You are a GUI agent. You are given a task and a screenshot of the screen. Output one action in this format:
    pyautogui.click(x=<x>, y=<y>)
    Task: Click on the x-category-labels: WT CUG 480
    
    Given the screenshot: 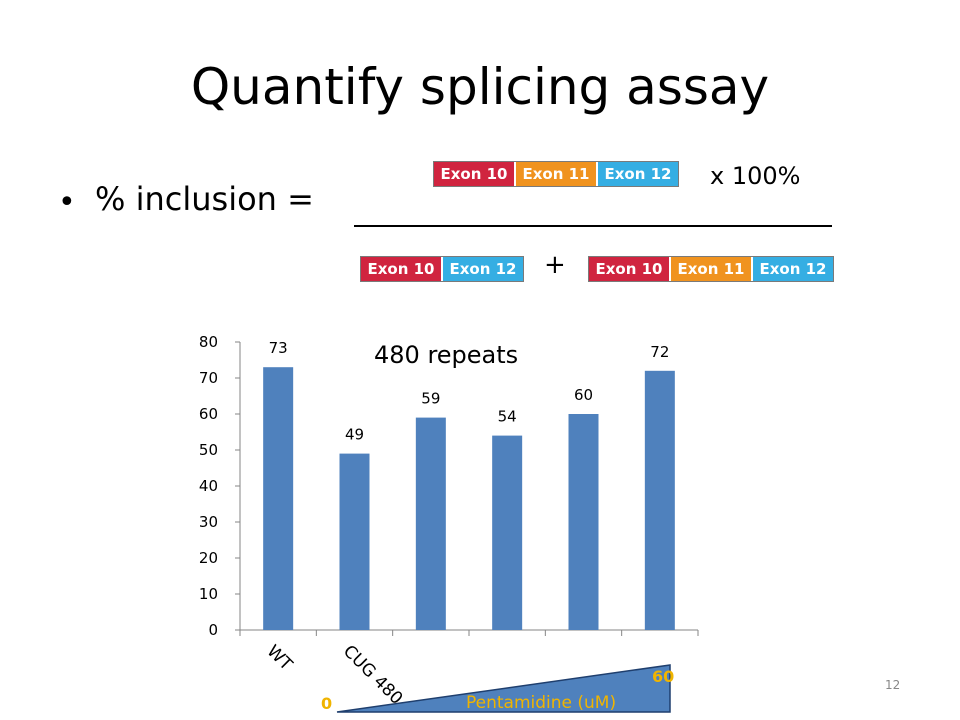 What is the action you would take?
    pyautogui.click(x=335, y=674)
    